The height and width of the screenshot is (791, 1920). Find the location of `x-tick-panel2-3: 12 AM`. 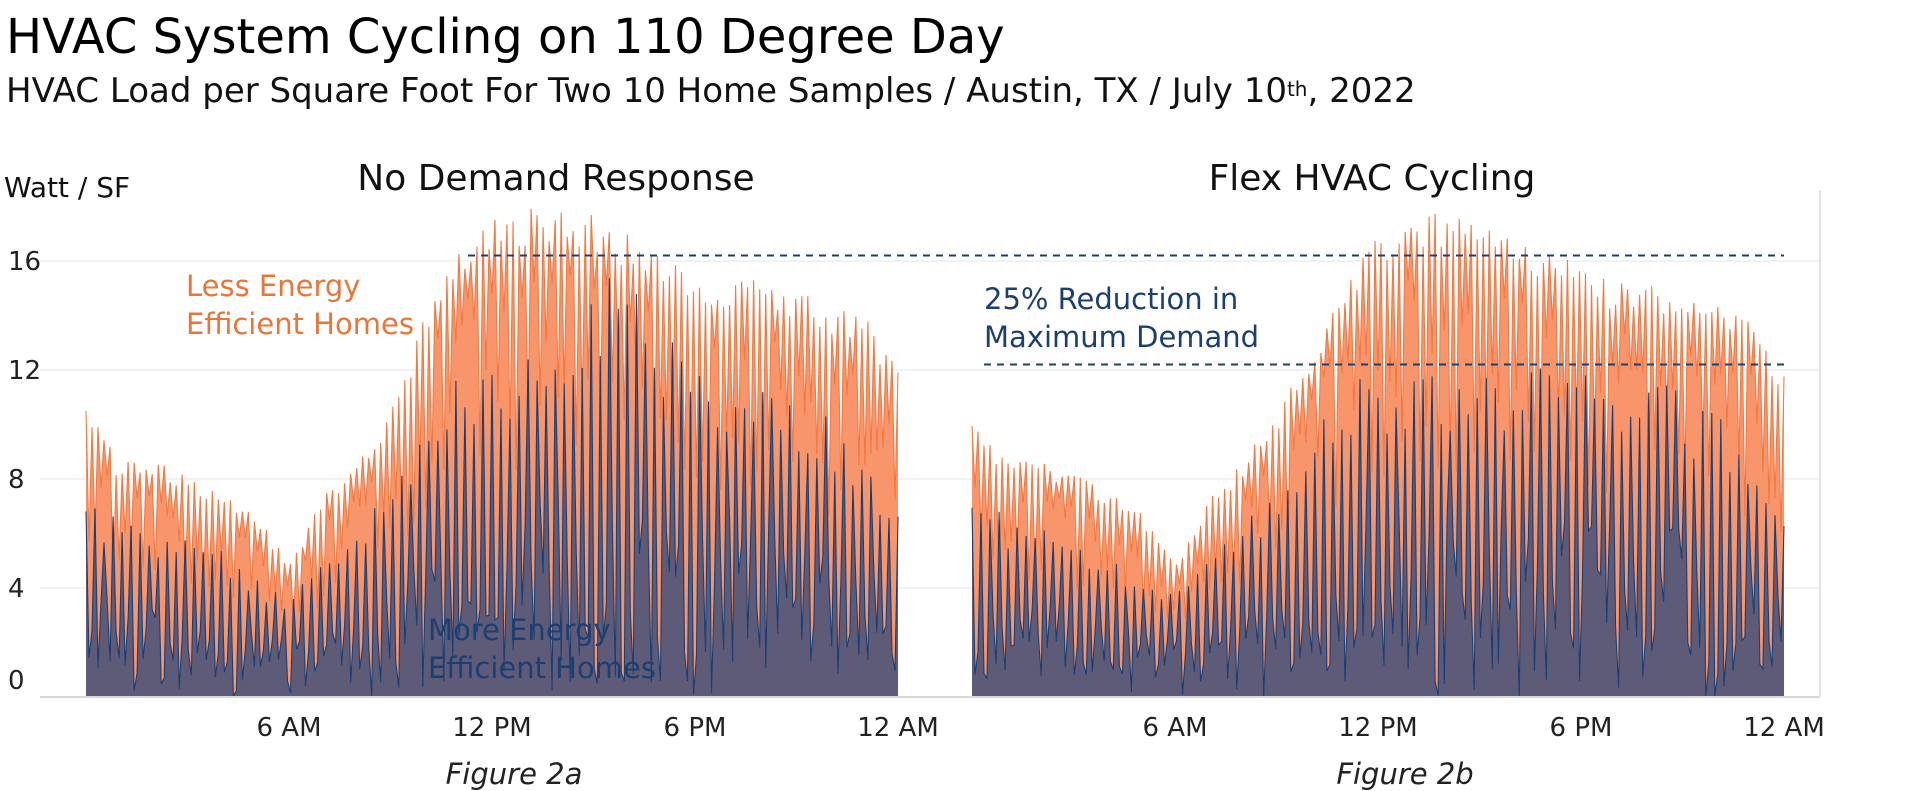

x-tick-panel2-3: 12 AM is located at coordinates (1784, 728).